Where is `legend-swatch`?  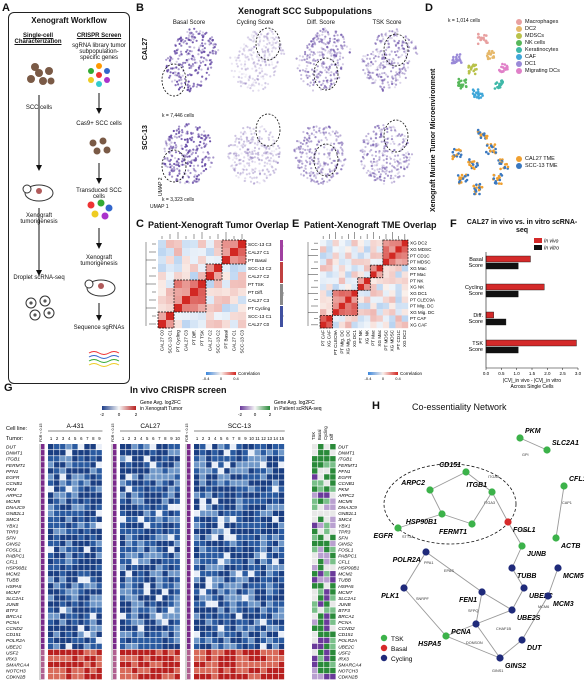 legend-swatch is located at coordinates (384, 638).